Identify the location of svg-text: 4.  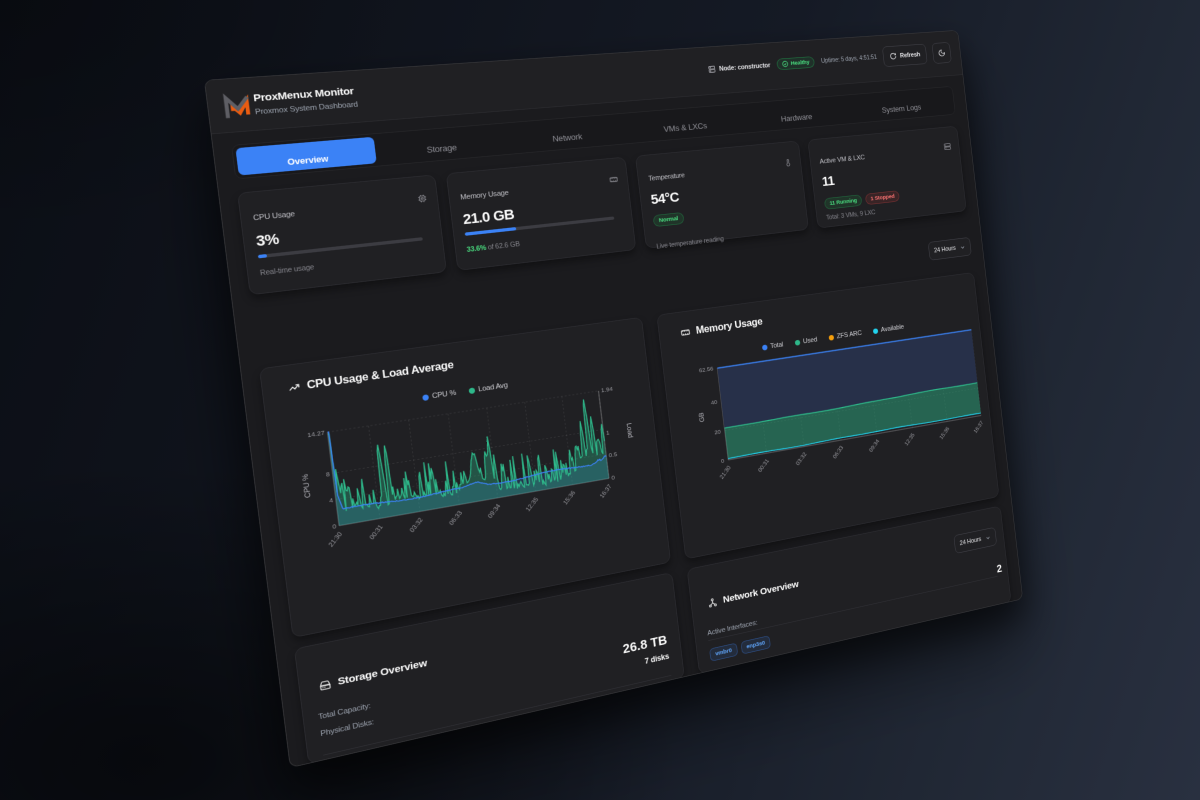
(331, 501).